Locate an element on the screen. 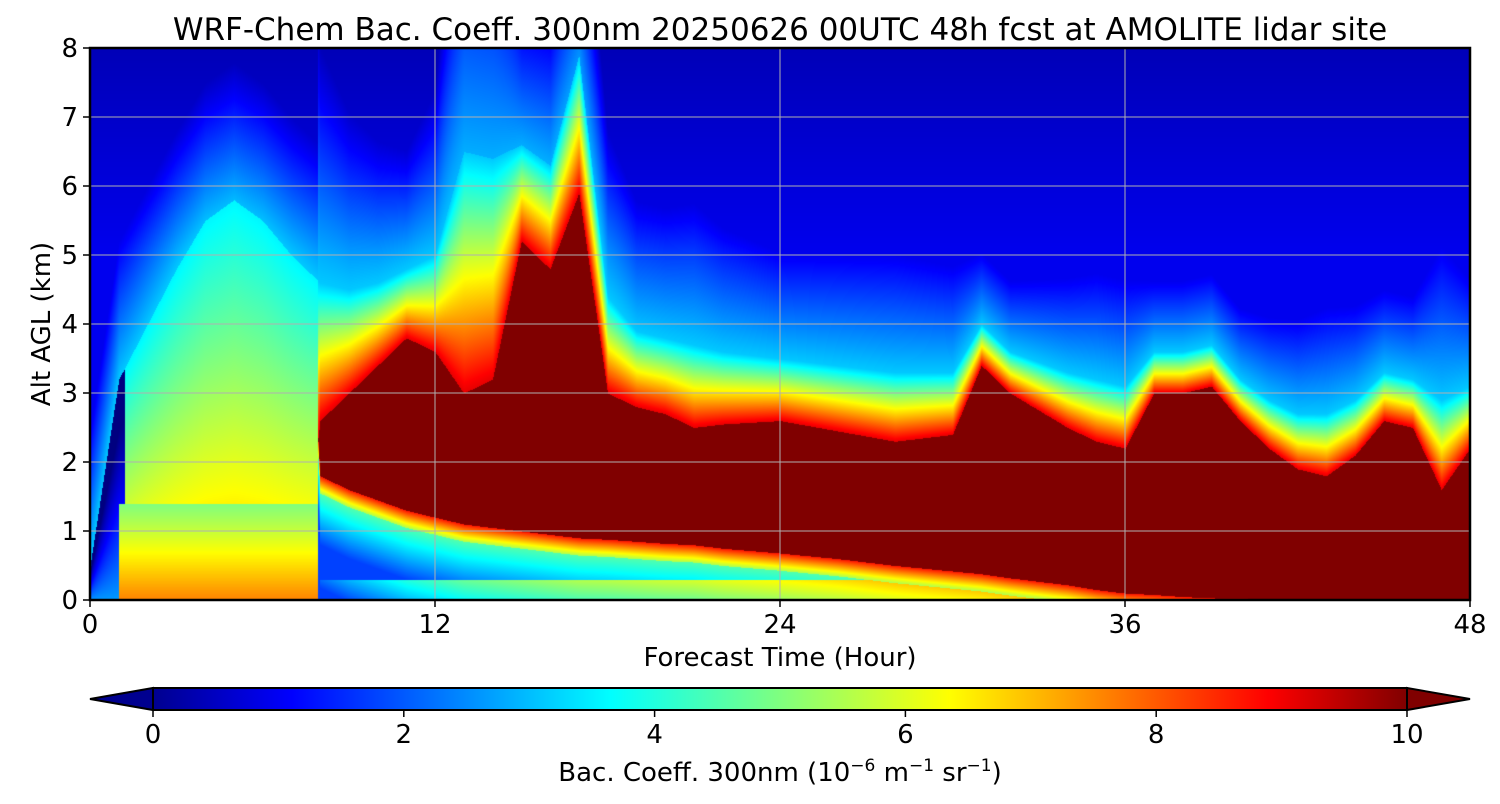 This screenshot has width=1500, height=804. x-axis: 0 12 24 36 48 is located at coordinates (784, 620).